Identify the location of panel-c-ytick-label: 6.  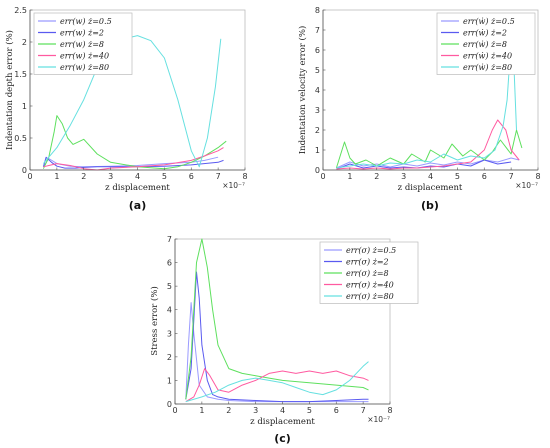
(169, 263).